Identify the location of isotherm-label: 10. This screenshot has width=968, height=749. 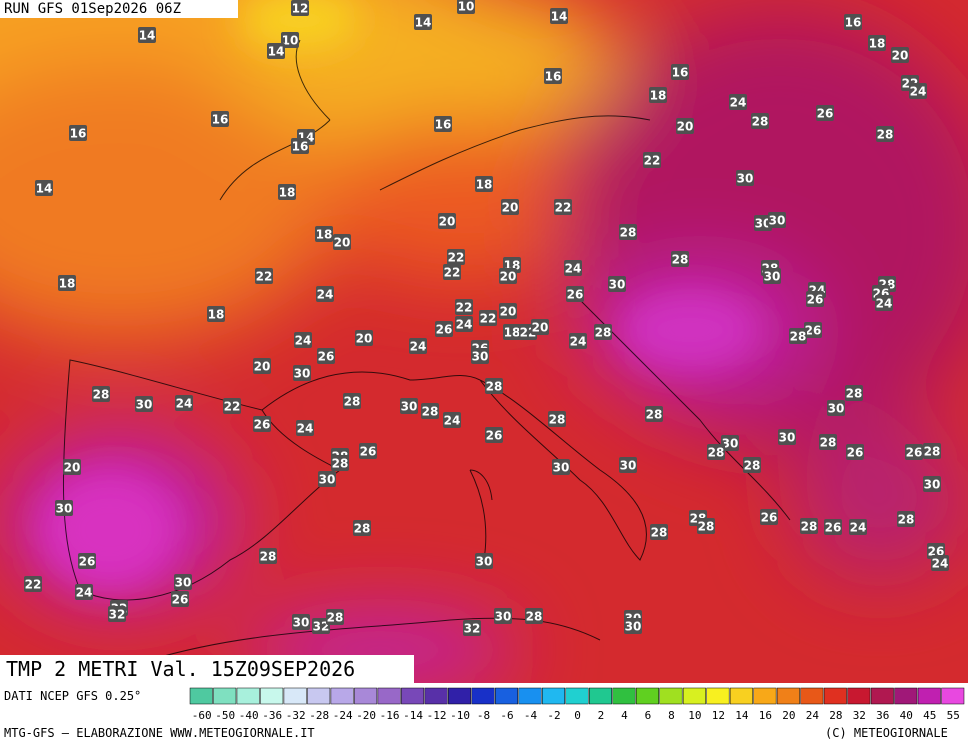
(290, 40).